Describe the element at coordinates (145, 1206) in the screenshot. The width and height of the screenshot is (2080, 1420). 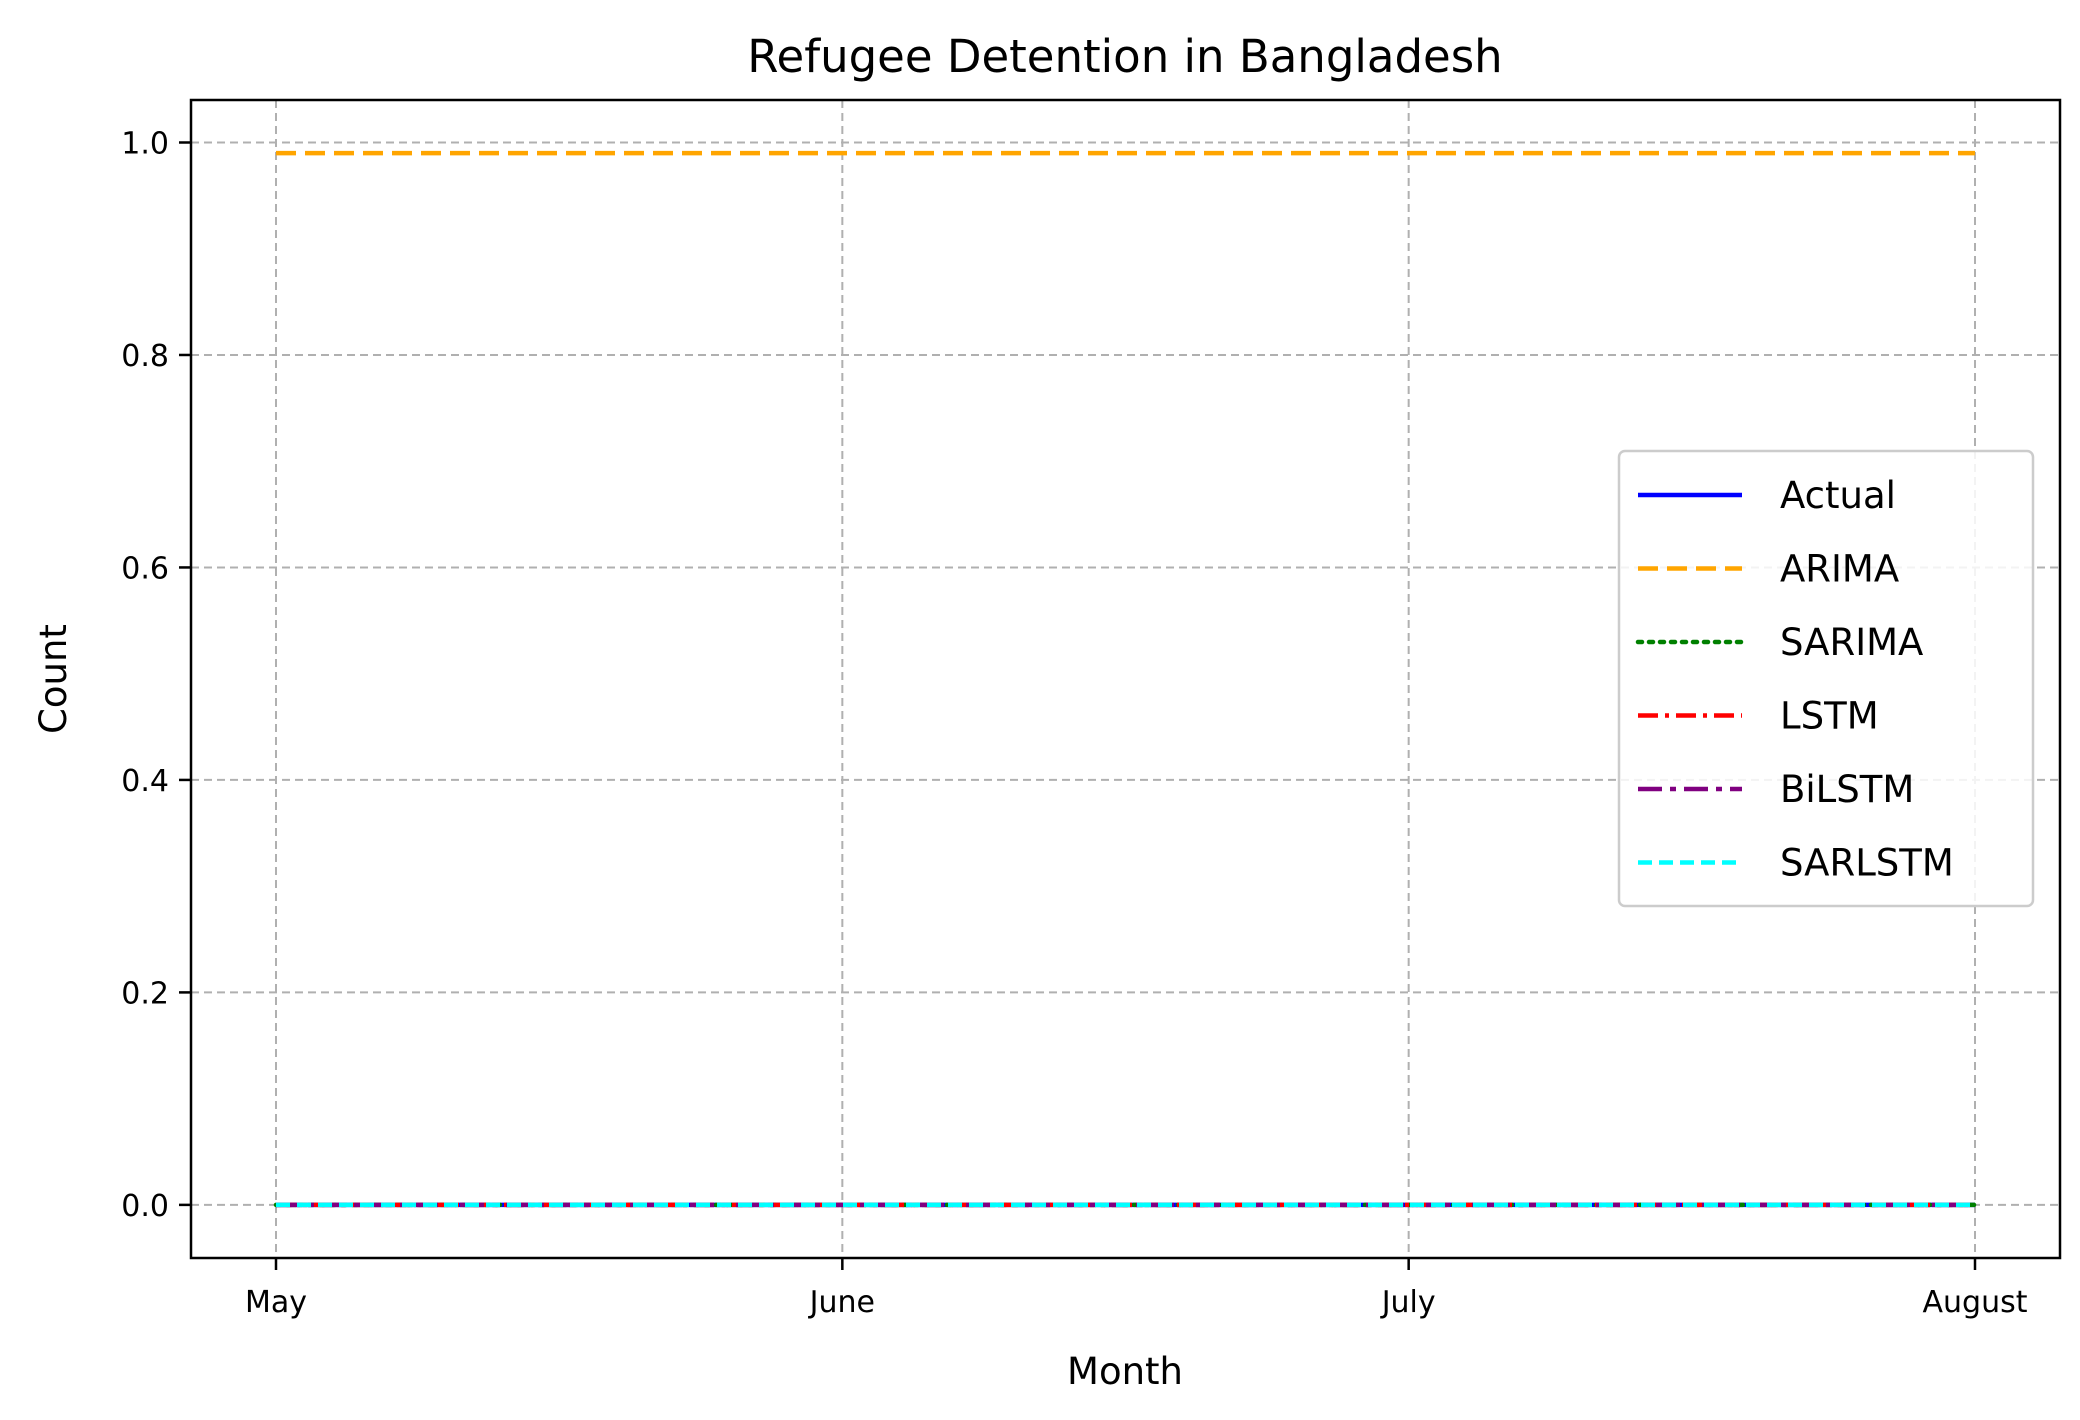
I see `y-tick-label: 0.0` at that location.